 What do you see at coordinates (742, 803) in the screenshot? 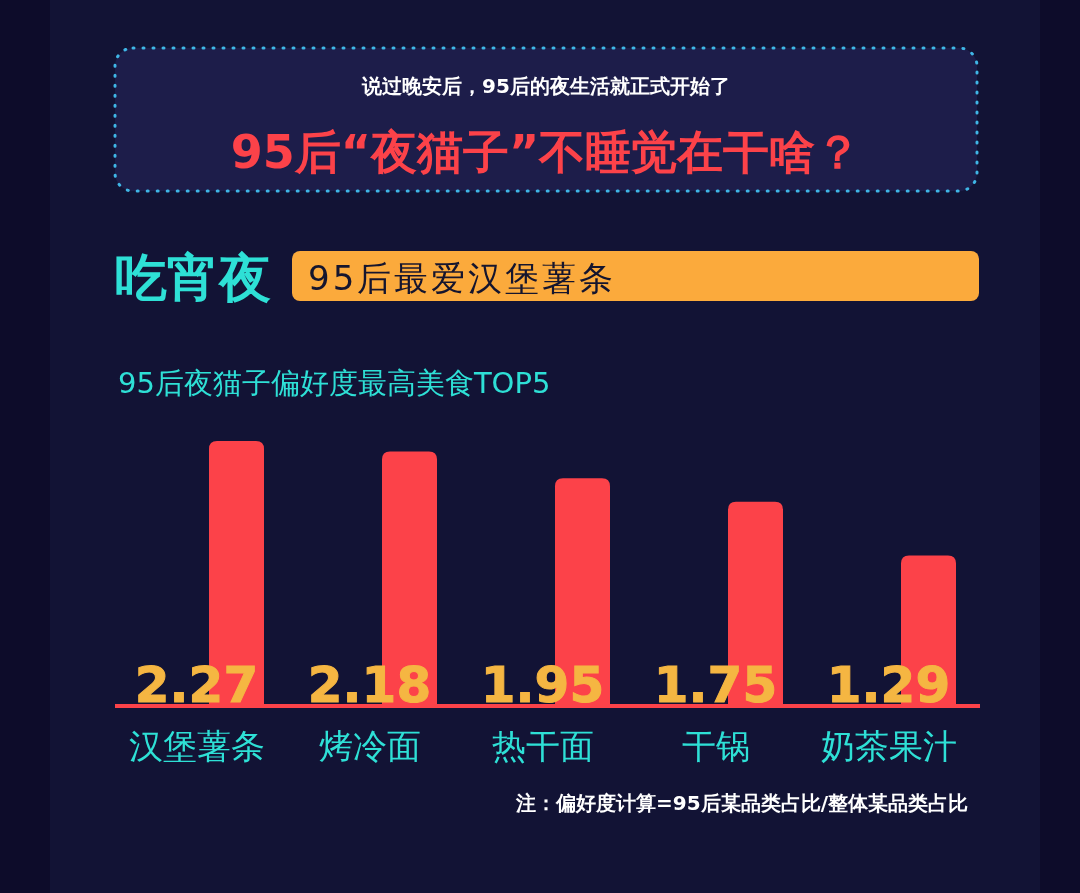
I see `annotation: 注：偏好度计算=95后某品类占比/整体某品类占比` at bounding box center [742, 803].